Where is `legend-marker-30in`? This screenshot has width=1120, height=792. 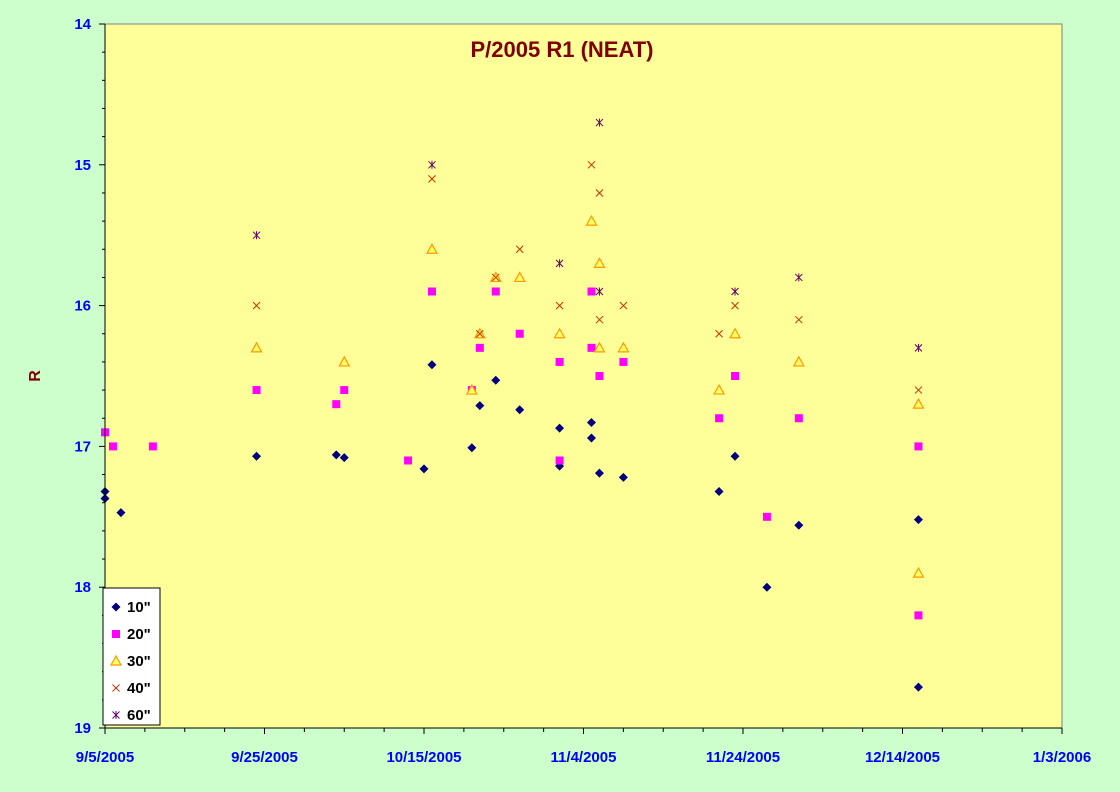
legend-marker-30in is located at coordinates (116, 660).